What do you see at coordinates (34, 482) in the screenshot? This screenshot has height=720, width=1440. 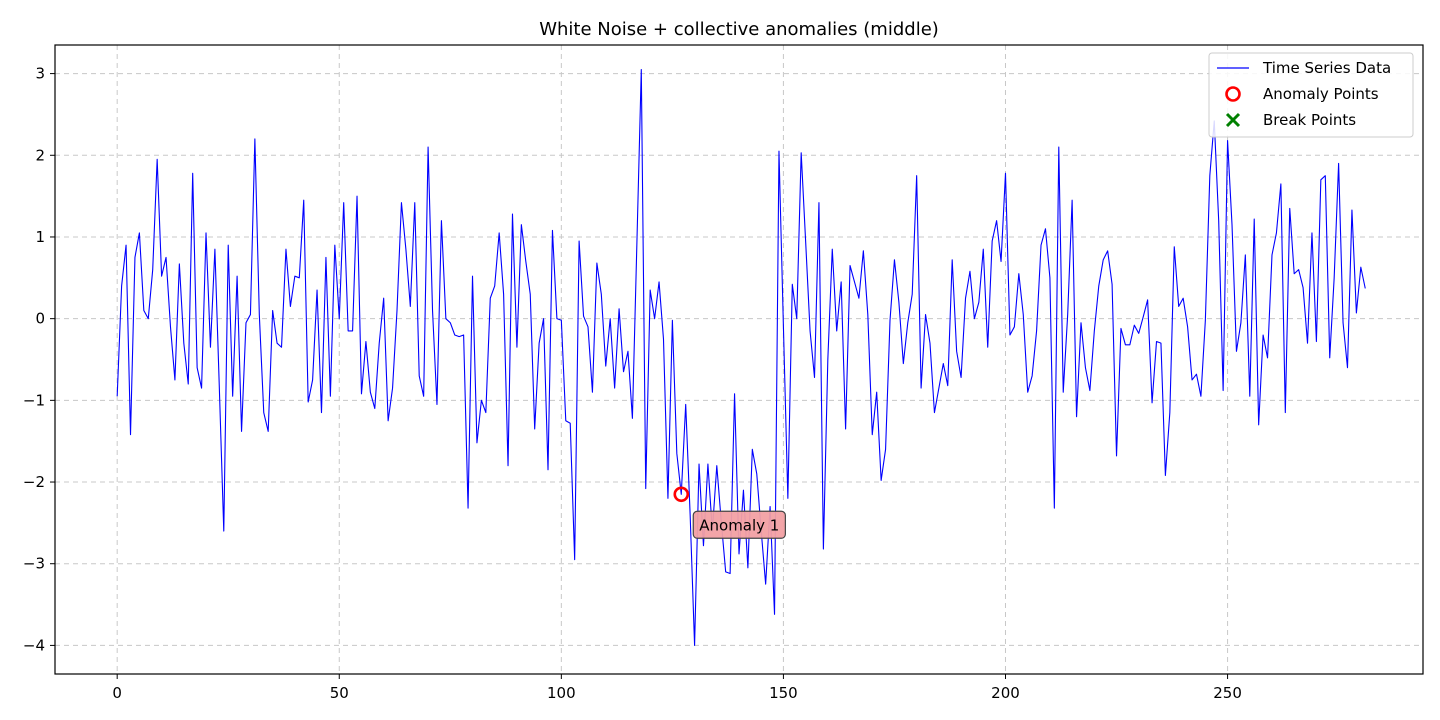 I see `y-tick-label: −2` at bounding box center [34, 482].